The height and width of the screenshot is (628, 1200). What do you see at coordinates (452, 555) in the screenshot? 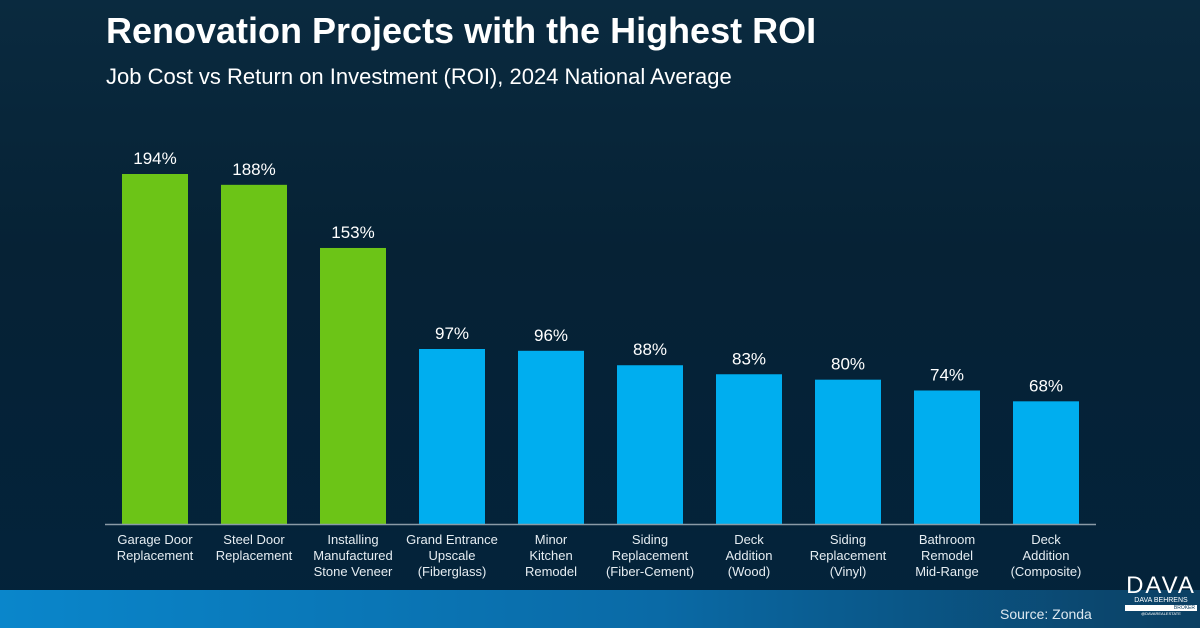
I see `category-label: Upscale` at bounding box center [452, 555].